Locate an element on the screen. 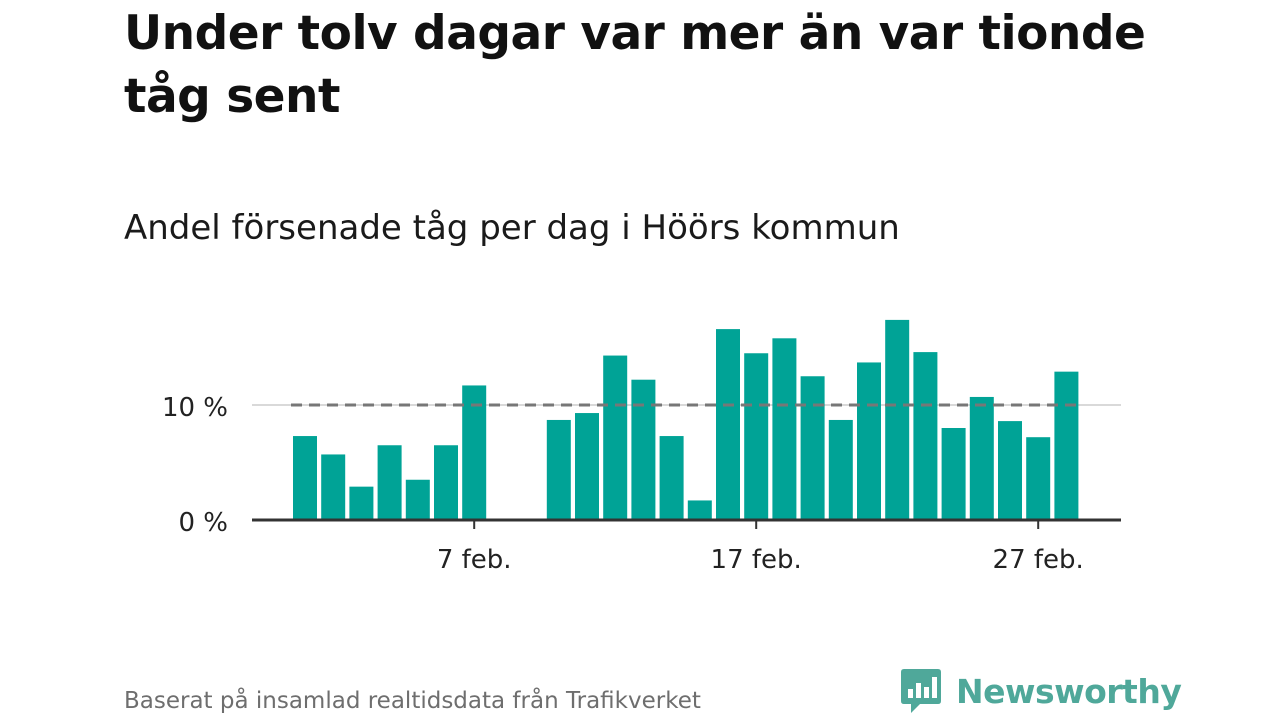  y-tick-label: 10 % is located at coordinates (195, 408).